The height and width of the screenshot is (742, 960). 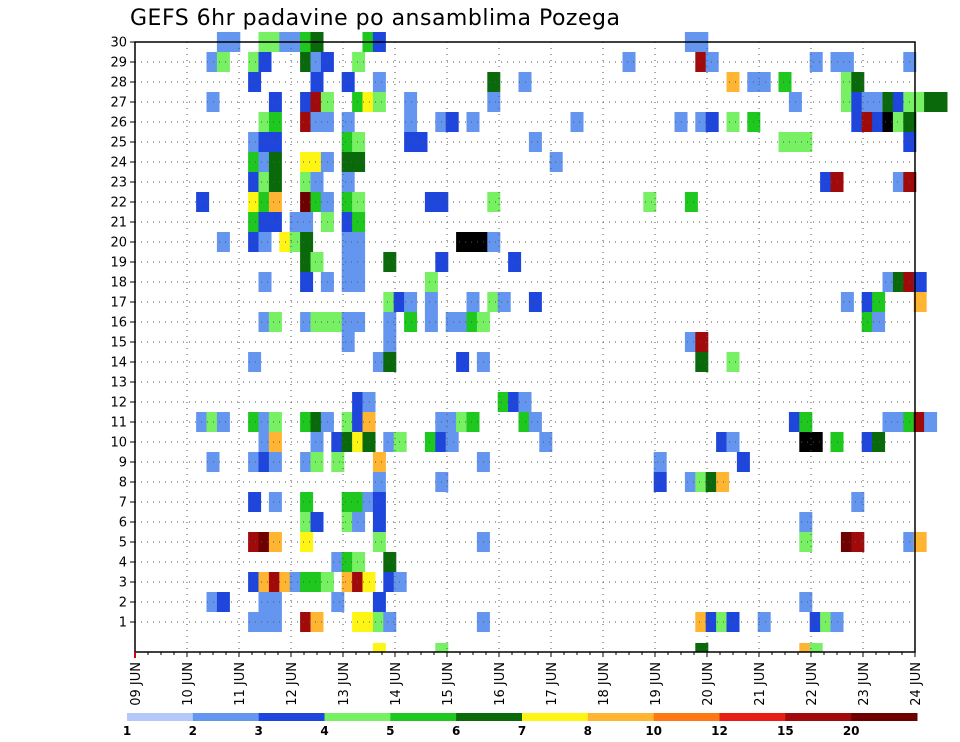 I want to click on colorbar-label: 1, so click(x=127, y=731).